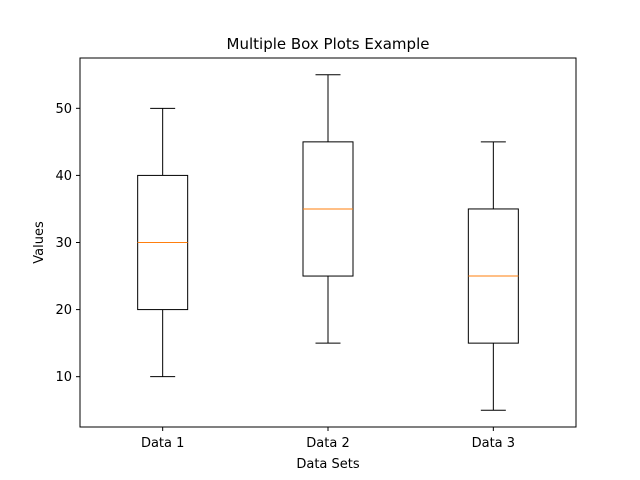  What do you see at coordinates (63, 109) in the screenshot?
I see `y-tick-label: 50` at bounding box center [63, 109].